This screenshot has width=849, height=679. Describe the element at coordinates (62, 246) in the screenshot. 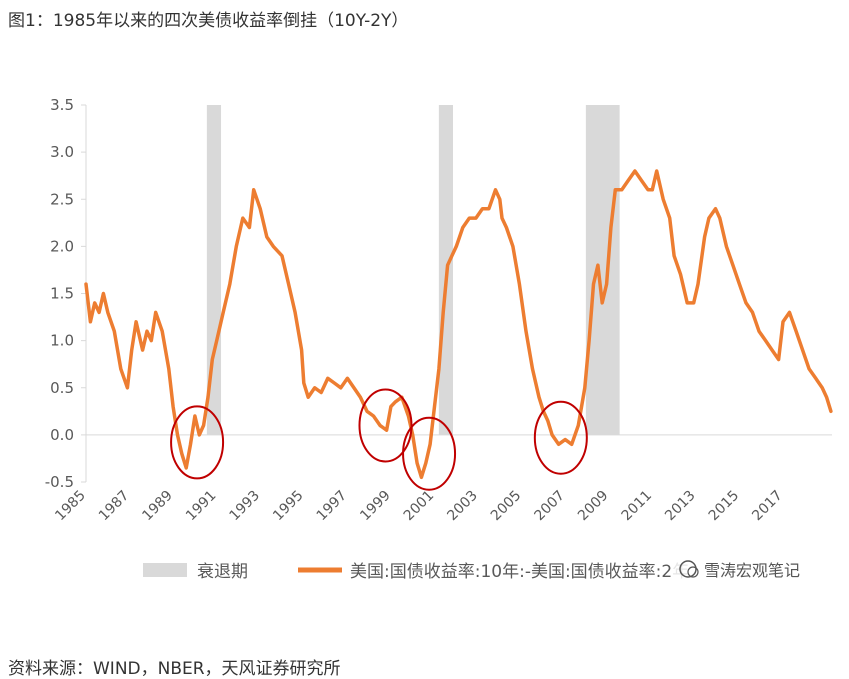

I see `y-tick-label-3: 2.0` at that location.